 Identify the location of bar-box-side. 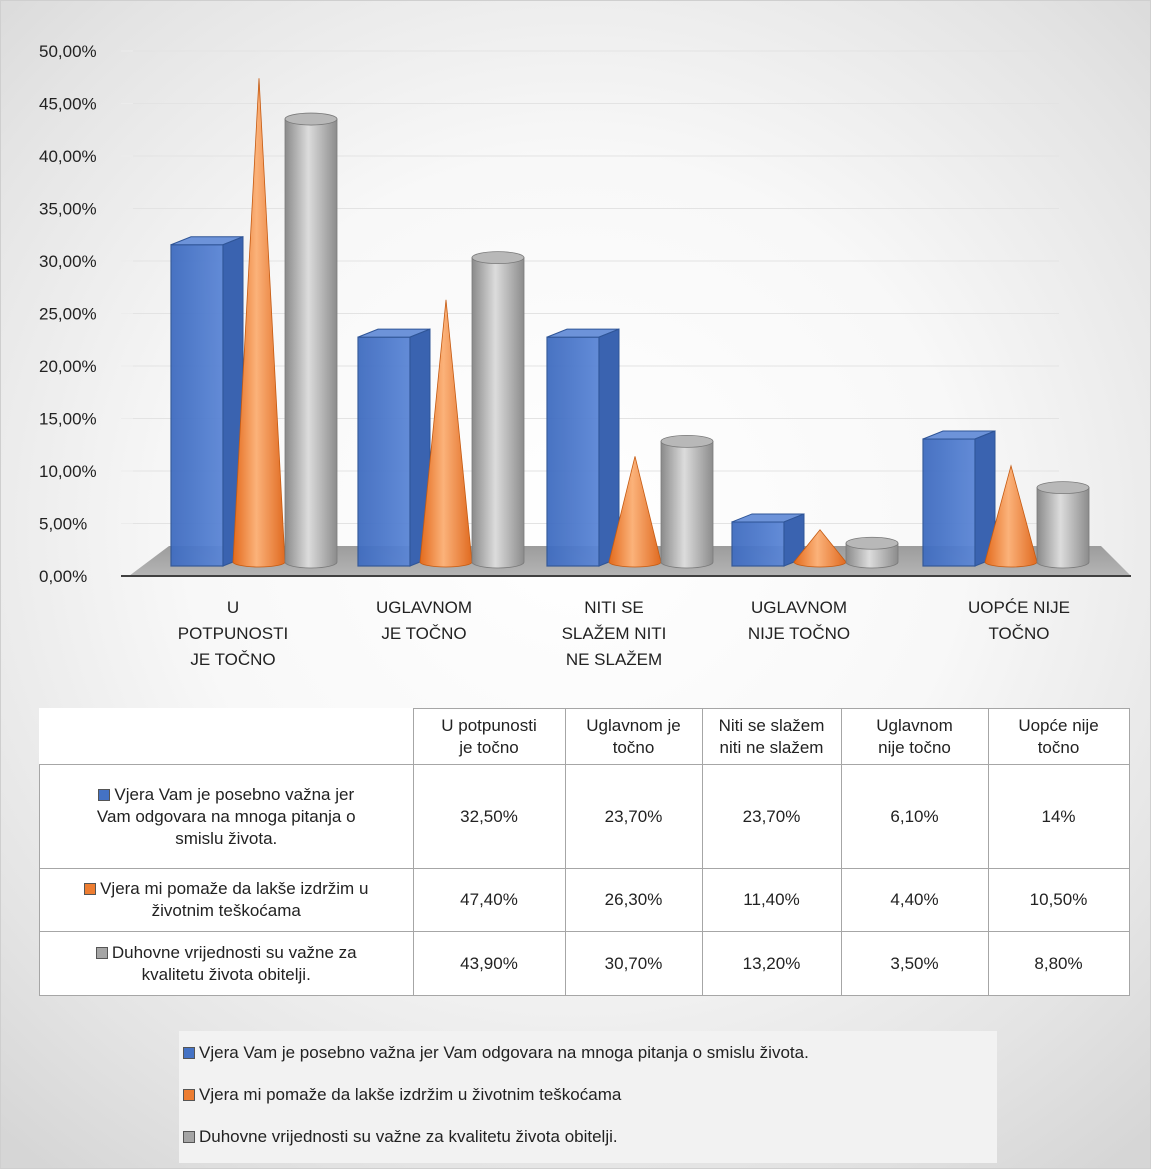
(609, 447).